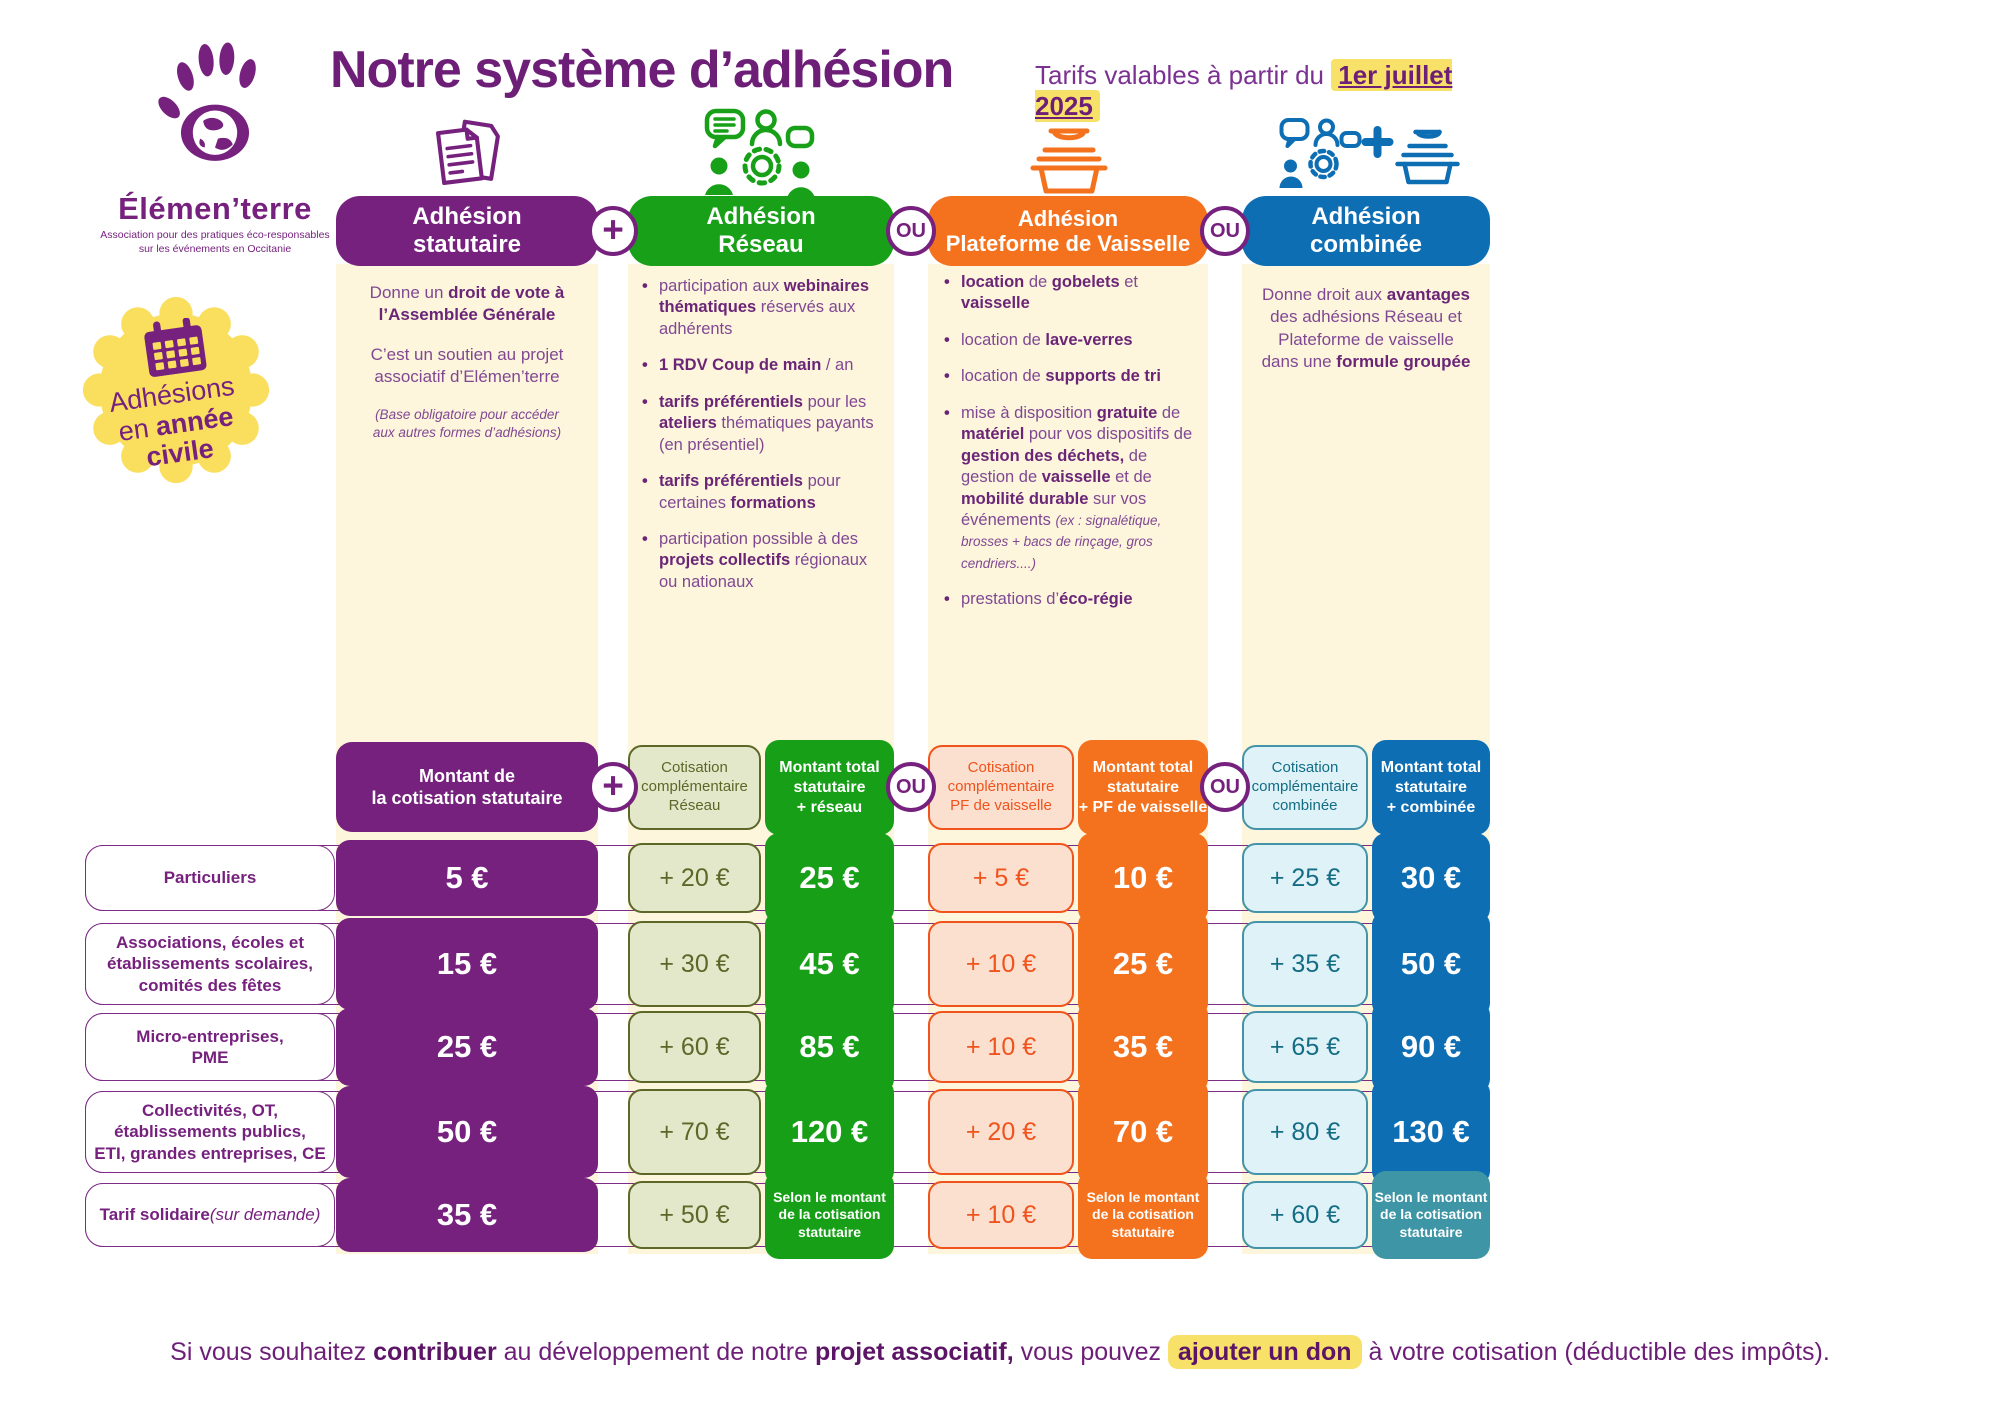 Image resolution: width=2000 pixels, height=1414 pixels. What do you see at coordinates (1305, 787) in the screenshot?
I see `subheader-combined-extra: Cotisation complémentaire combinée` at bounding box center [1305, 787].